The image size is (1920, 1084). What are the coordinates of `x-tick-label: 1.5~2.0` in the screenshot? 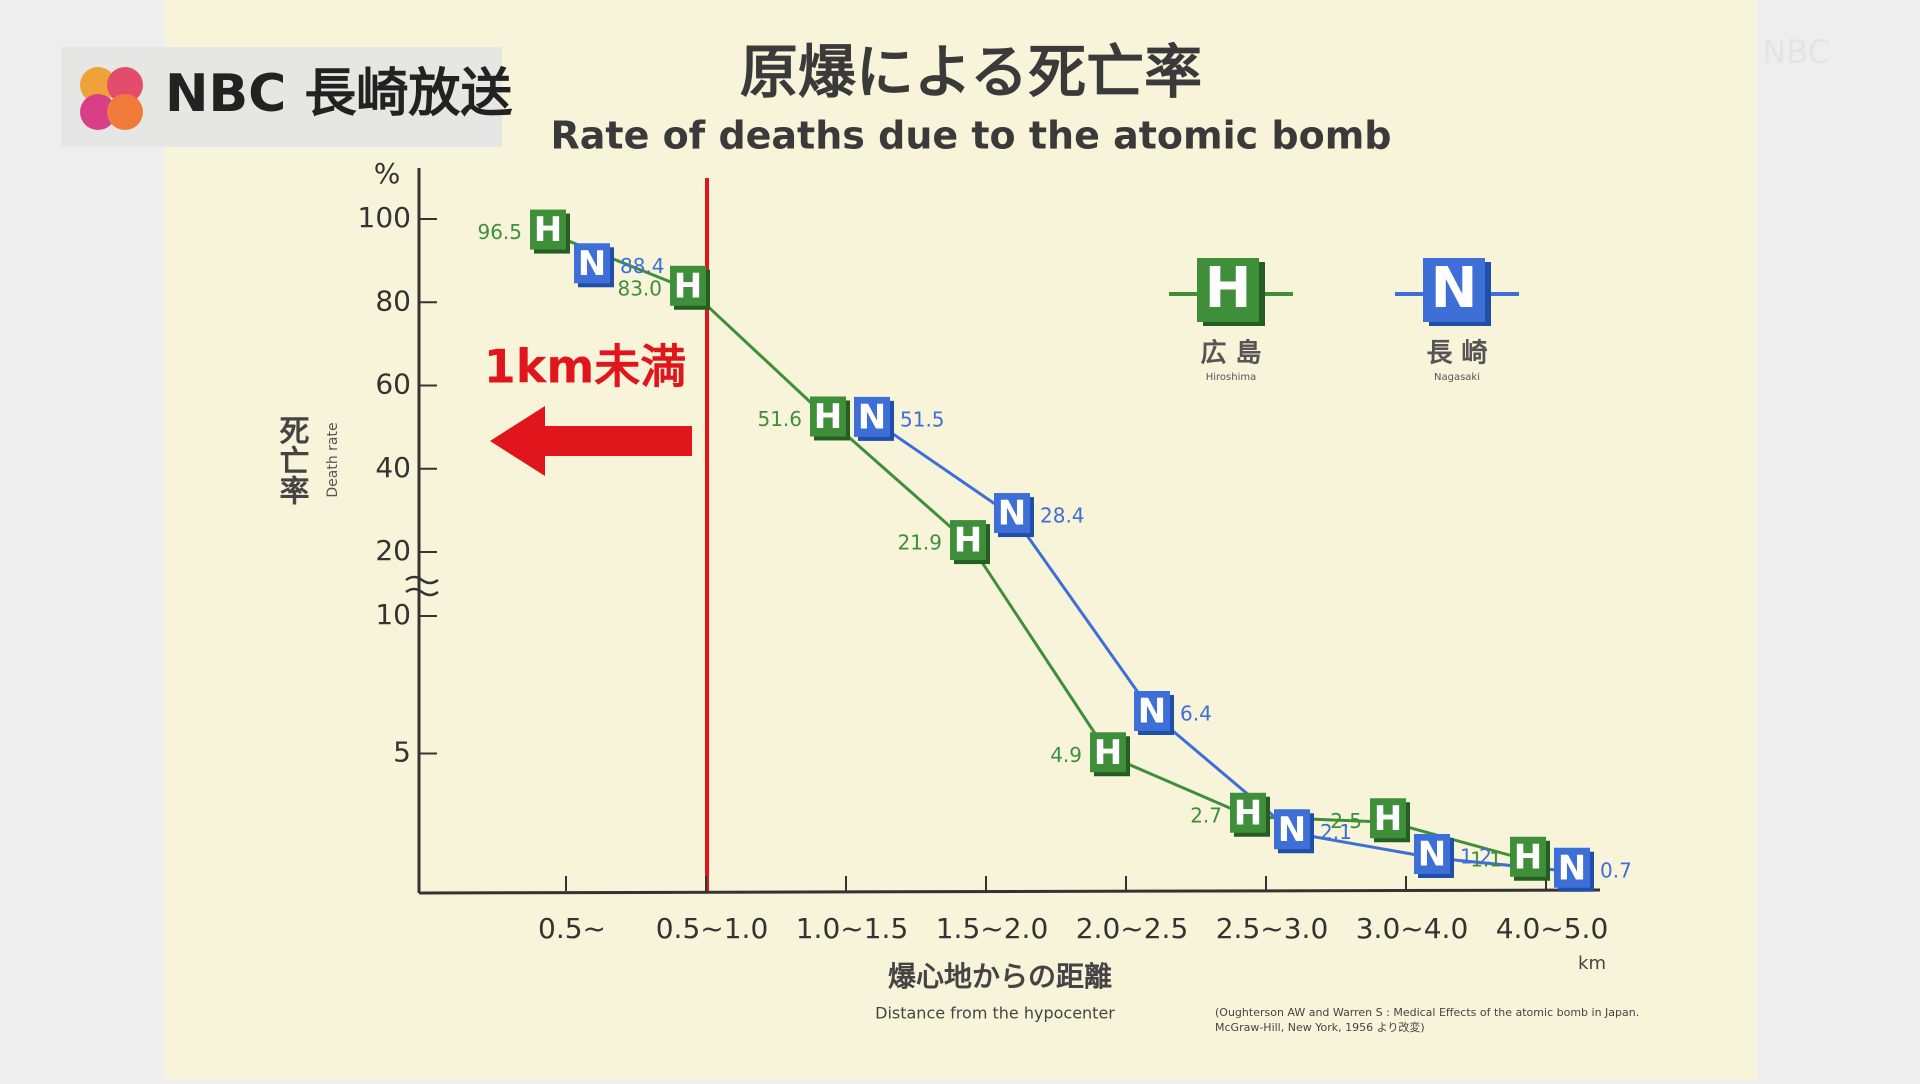 It's located at (992, 928).